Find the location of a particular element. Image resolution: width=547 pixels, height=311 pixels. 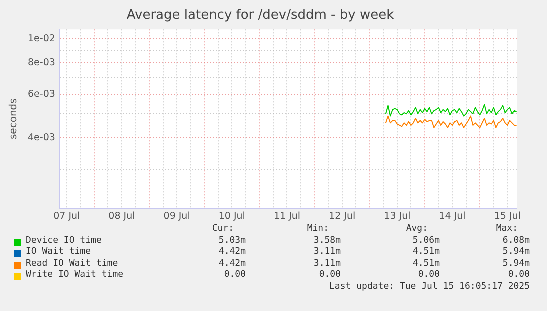

legend-label: Device IO time is located at coordinates (64, 241).